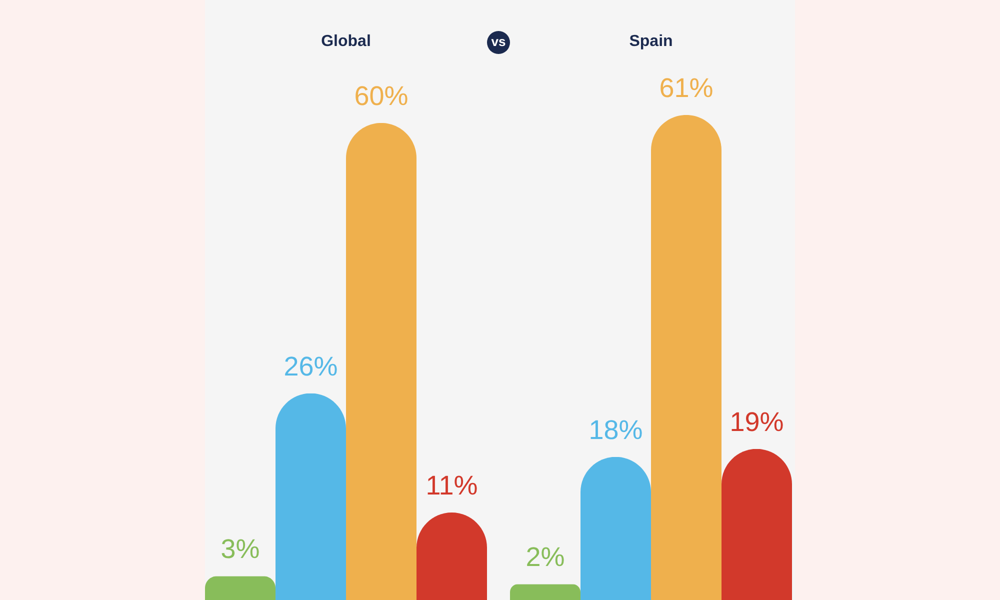 This screenshot has height=600, width=1000. Describe the element at coordinates (346, 42) in the screenshot. I see `chart-title: Global` at that location.